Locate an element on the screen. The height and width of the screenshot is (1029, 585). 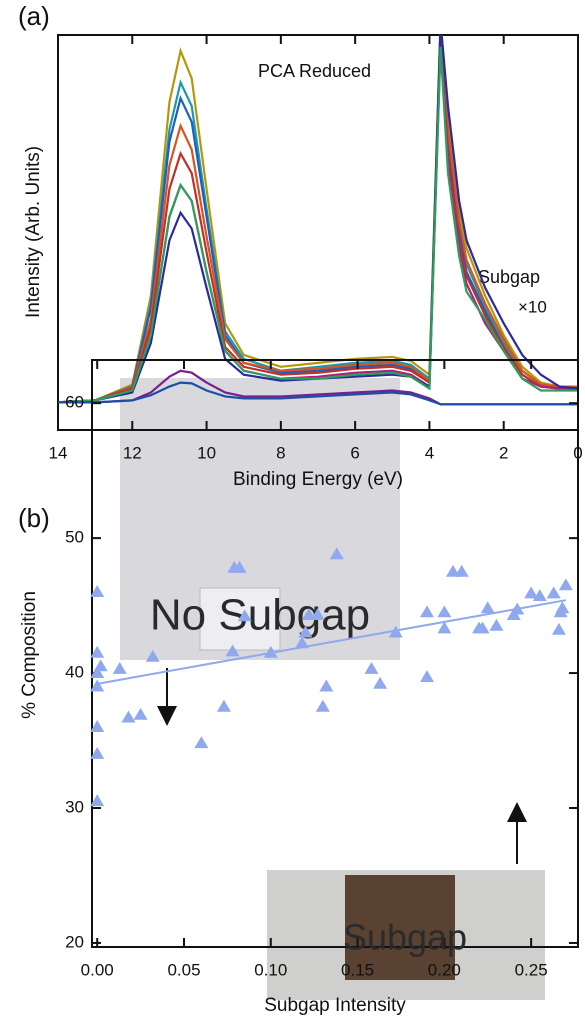
y-tick-label: 30 is located at coordinates (74, 806).